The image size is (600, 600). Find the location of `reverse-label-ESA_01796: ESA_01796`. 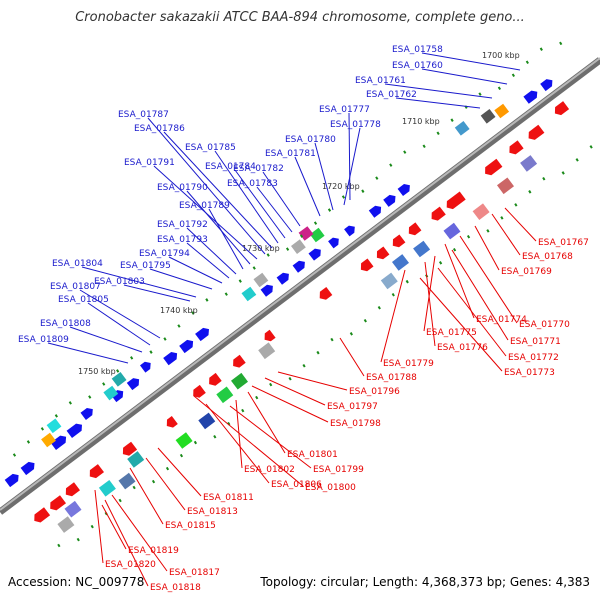

reverse-label-ESA_01796: ESA_01796 is located at coordinates (374, 392).